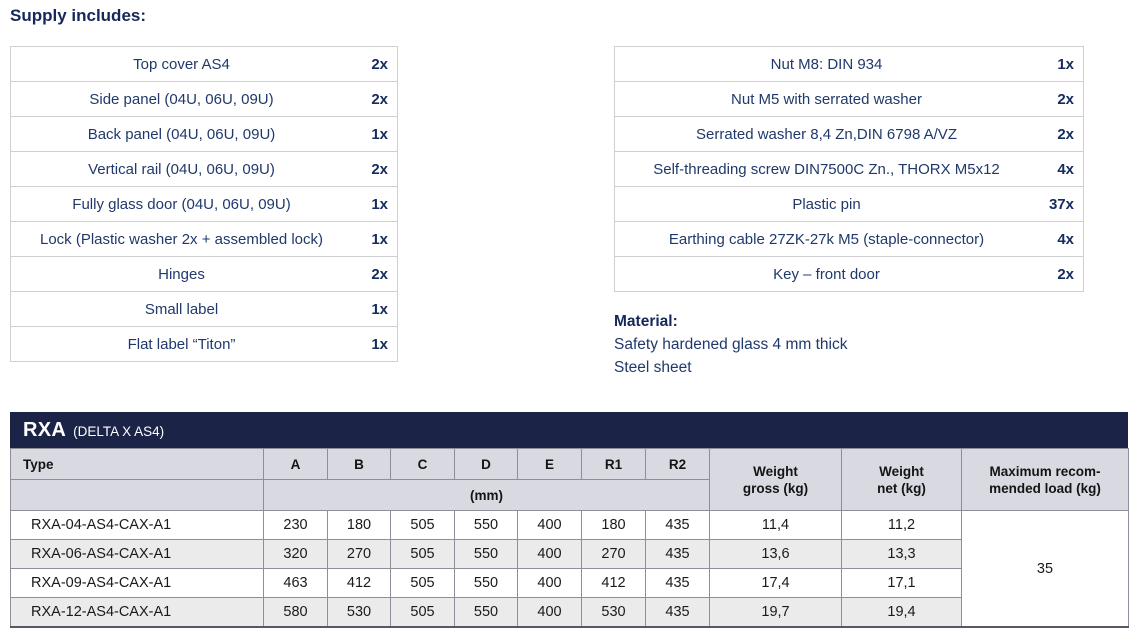 This screenshot has height=643, width=1138. Describe the element at coordinates (901, 583) in the screenshot. I see `weight-net-cell: 17,1` at that location.